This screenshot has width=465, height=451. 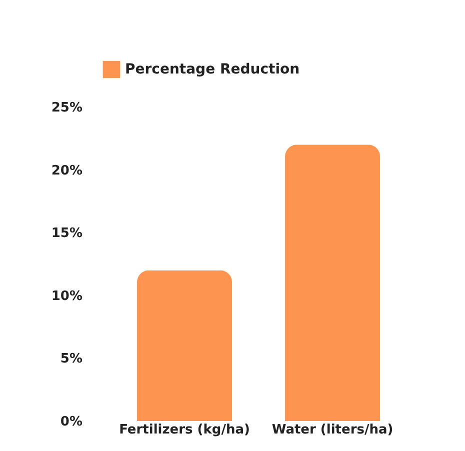 I want to click on y-tick-label: 25%, so click(x=66, y=108).